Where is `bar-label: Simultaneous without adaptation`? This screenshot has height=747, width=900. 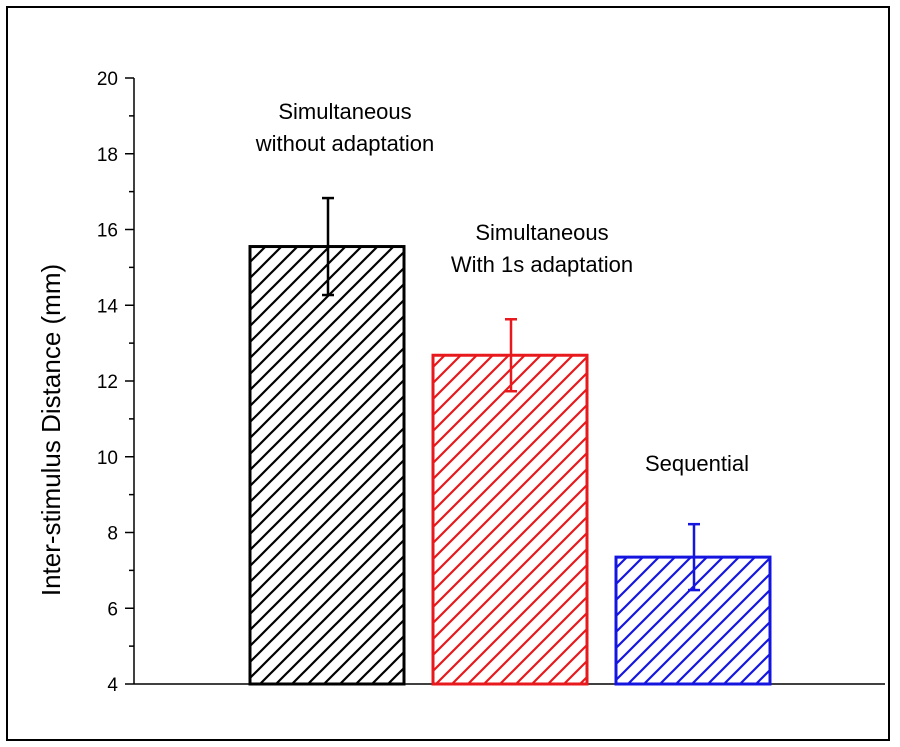 bar-label: Simultaneous without adaptation is located at coordinates (345, 127).